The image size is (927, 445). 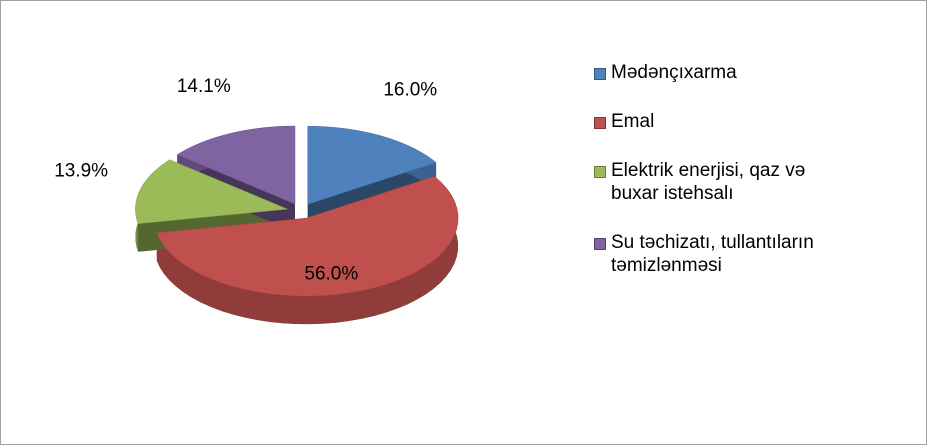 What do you see at coordinates (712, 254) in the screenshot?
I see `legend-label: Su təchizatı, tullantıların təmizlənməsi` at bounding box center [712, 254].